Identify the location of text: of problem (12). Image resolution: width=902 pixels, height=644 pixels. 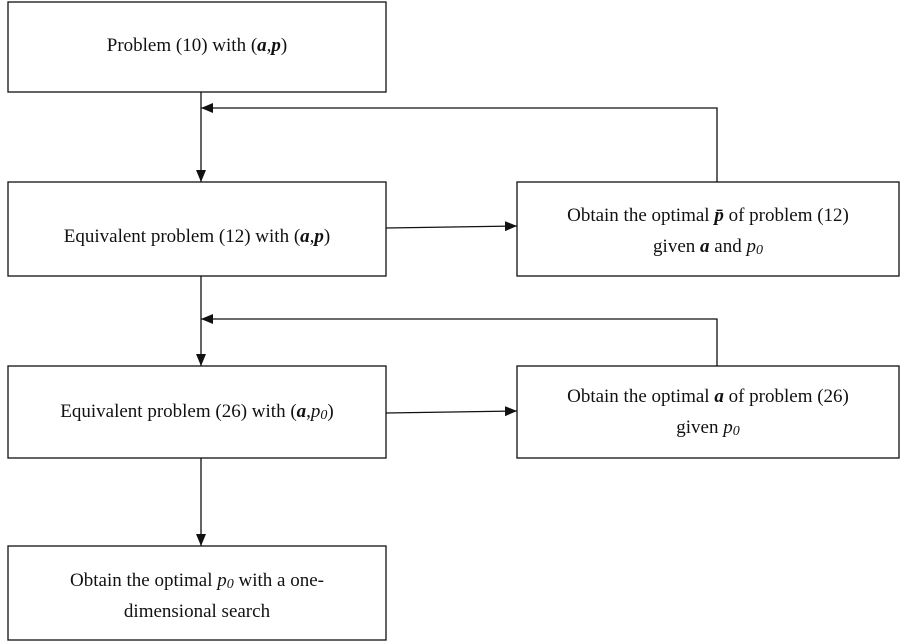
(786, 215).